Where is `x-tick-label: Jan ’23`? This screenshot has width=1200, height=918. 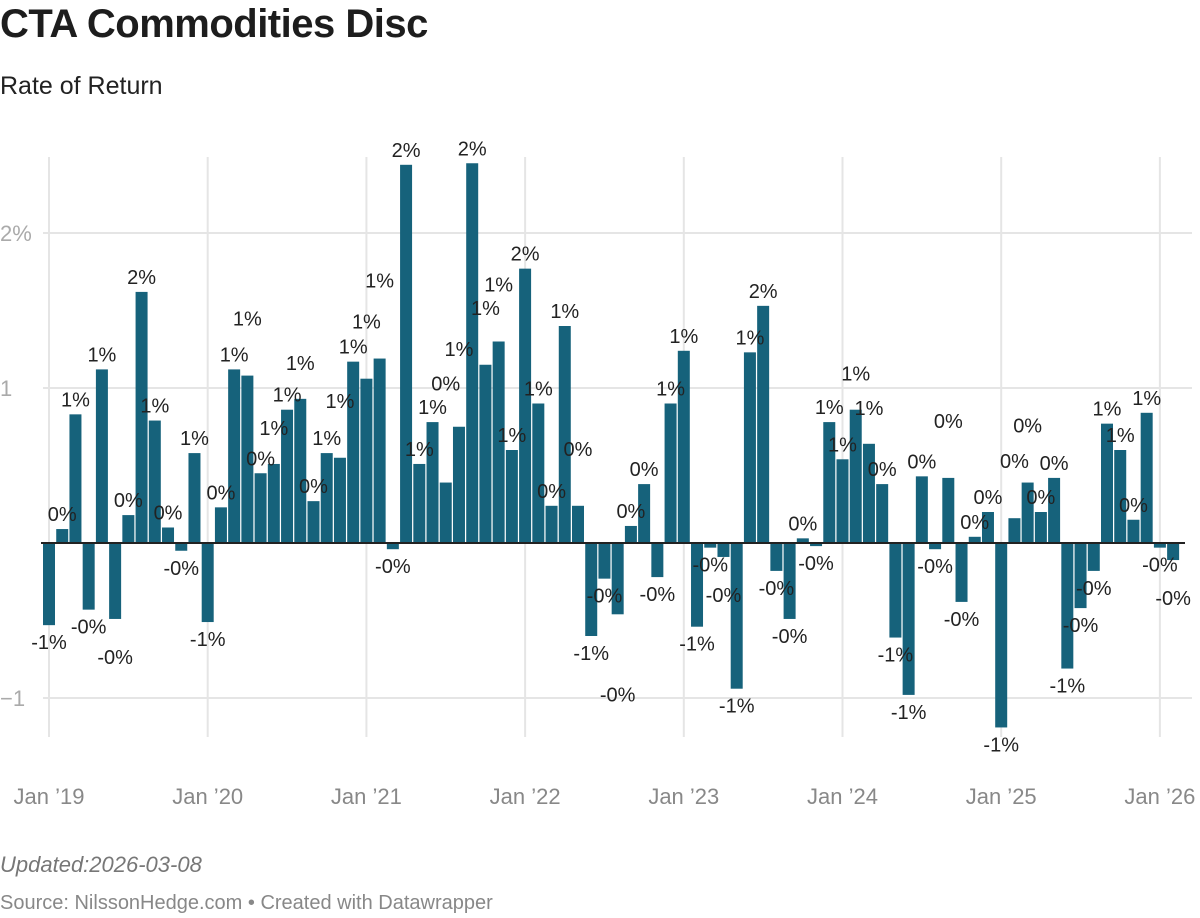 x-tick-label: Jan ’23 is located at coordinates (683, 796).